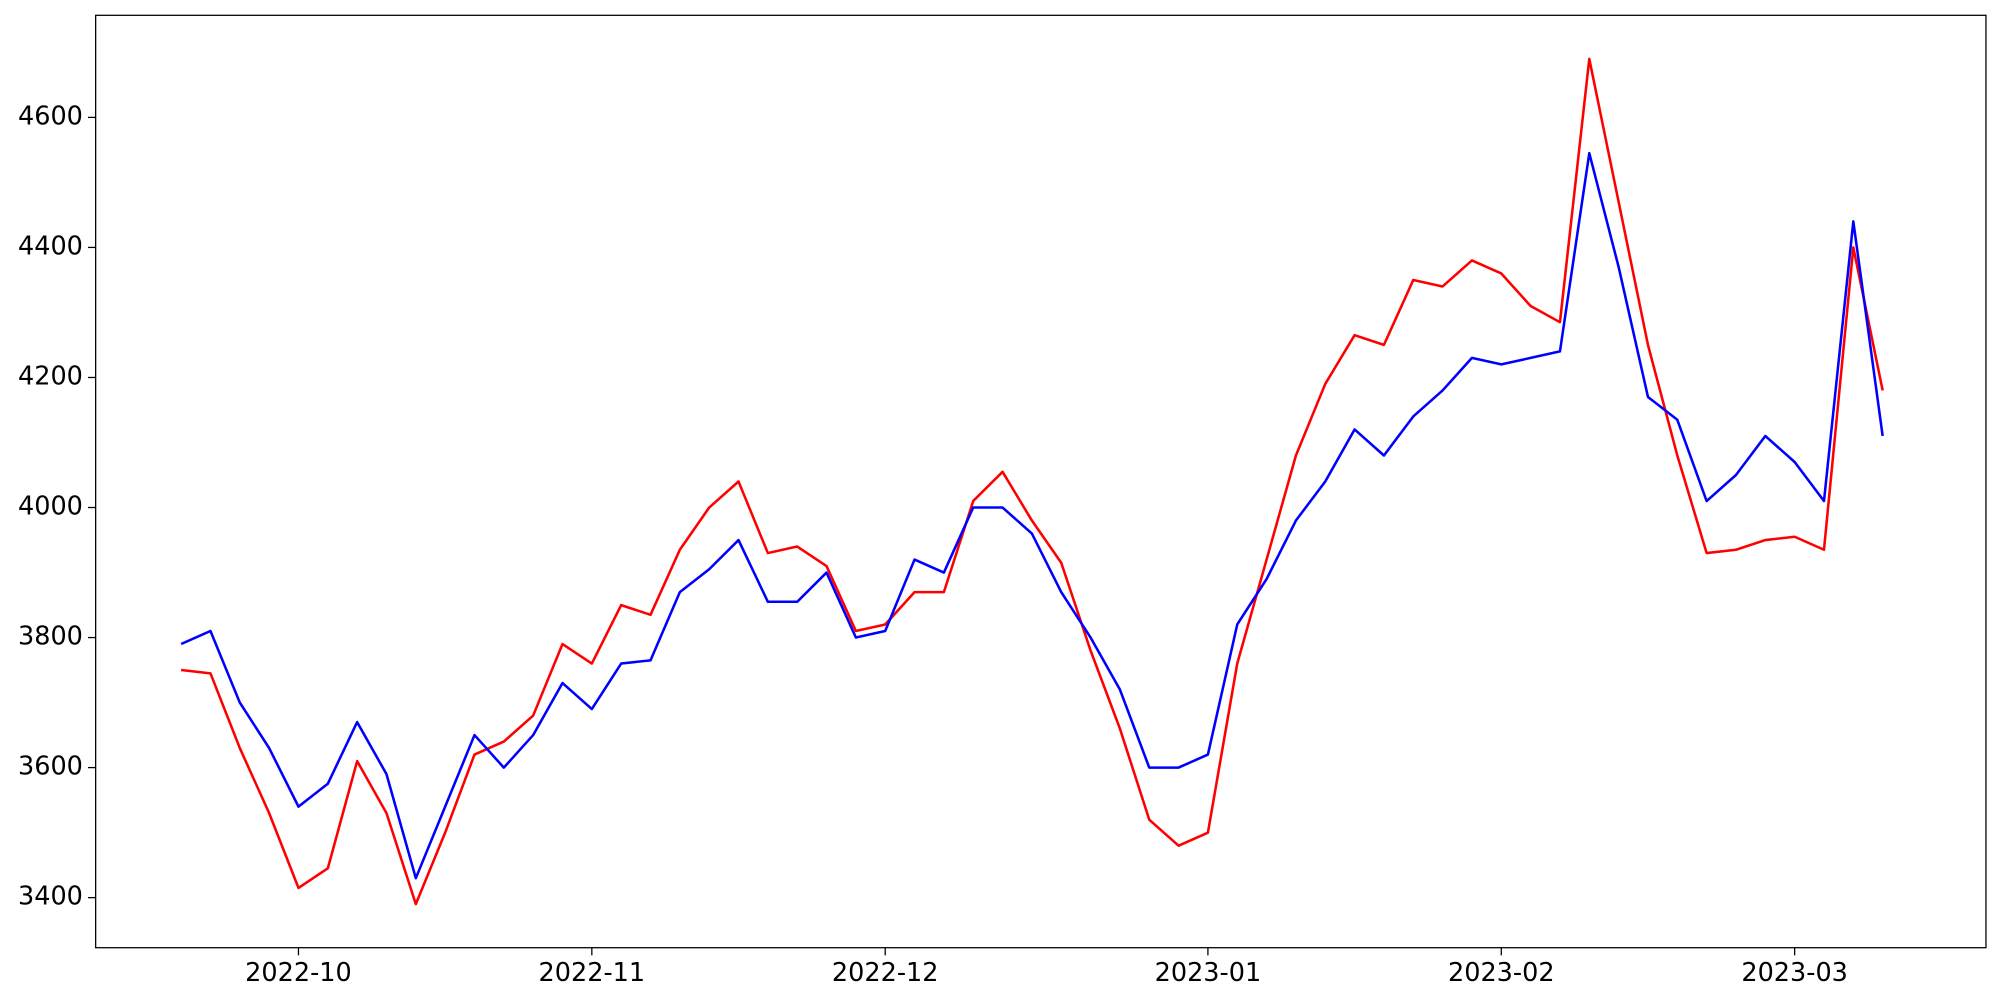 Image resolution: width=2000 pixels, height=1000 pixels. I want to click on x-tick-label: 2023-01, so click(1208, 973).